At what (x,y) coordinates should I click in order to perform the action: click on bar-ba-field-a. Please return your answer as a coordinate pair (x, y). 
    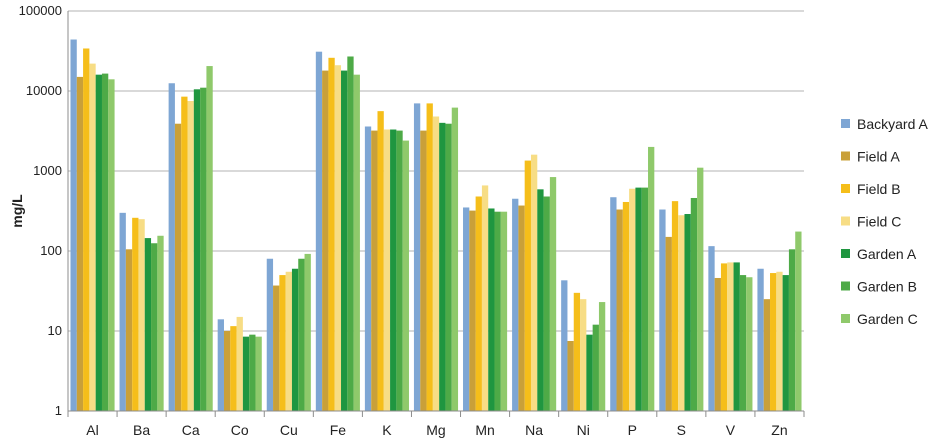
    Looking at the image, I should click on (129, 330).